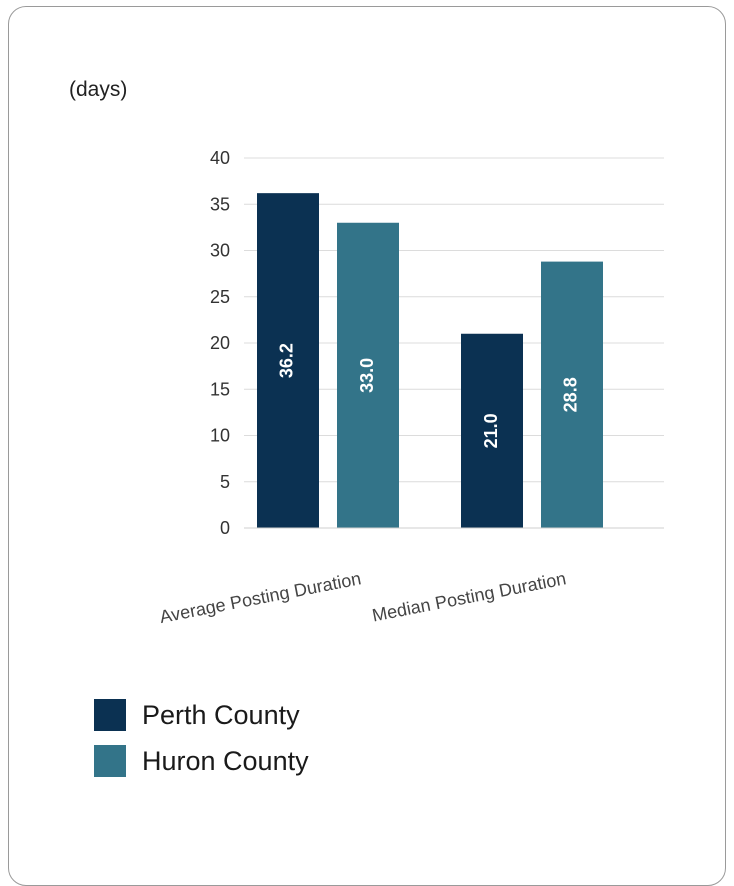  What do you see at coordinates (220, 158) in the screenshot?
I see `y-tick-label: 40` at bounding box center [220, 158].